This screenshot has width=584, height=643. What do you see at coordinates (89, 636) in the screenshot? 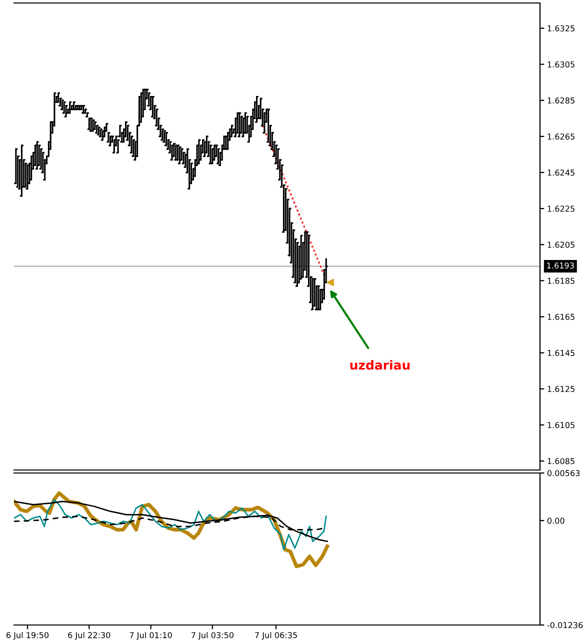
I see `x-tick-label: 6 Jul 22:30` at bounding box center [89, 636].